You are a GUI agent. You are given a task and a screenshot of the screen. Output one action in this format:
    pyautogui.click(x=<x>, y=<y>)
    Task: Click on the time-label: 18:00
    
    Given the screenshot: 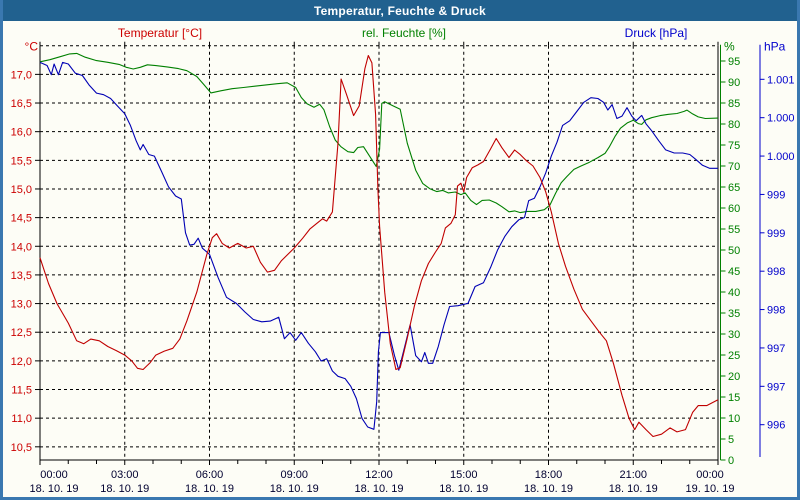 What is the action you would take?
    pyautogui.click(x=549, y=475)
    